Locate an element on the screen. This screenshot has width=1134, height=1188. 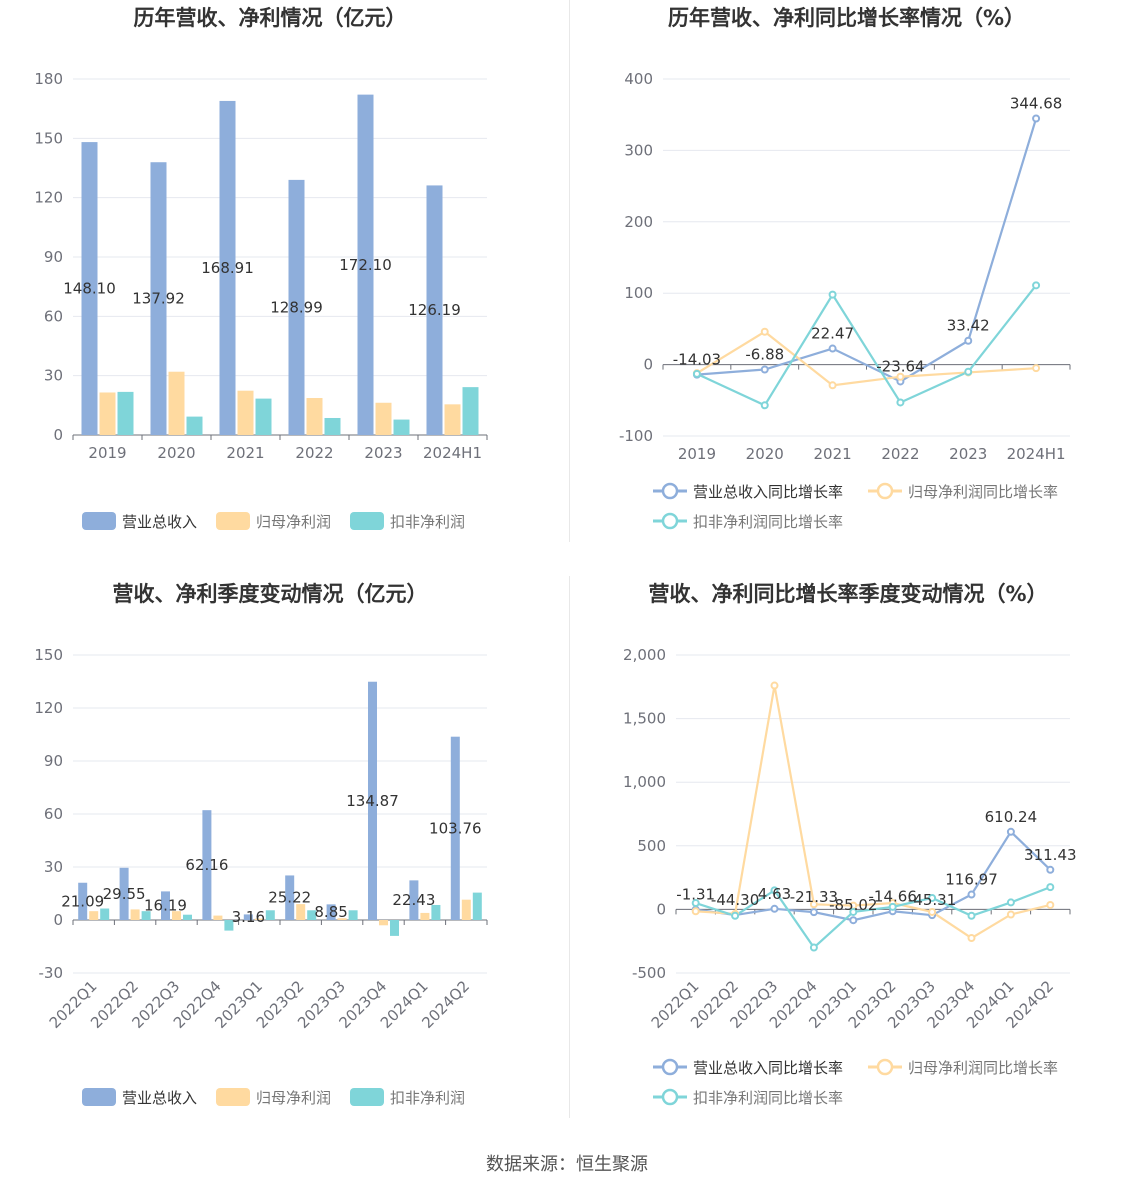
y-tick-label: 300 is located at coordinates (638, 150).